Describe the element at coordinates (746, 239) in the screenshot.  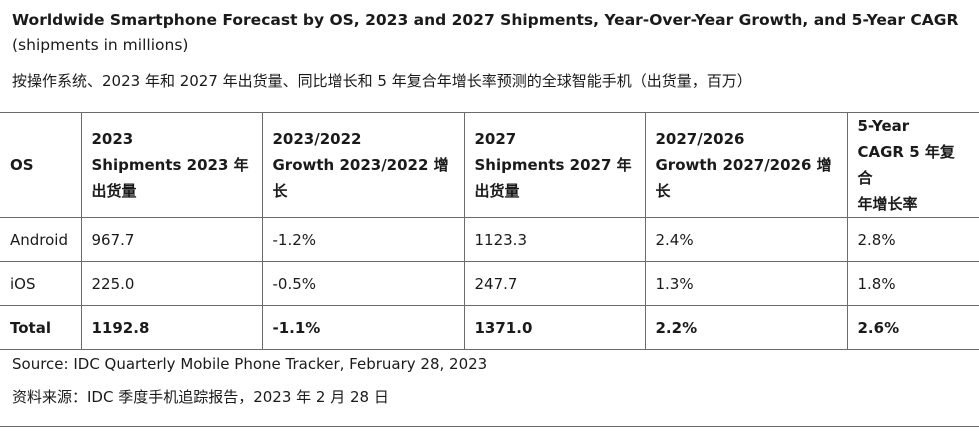
I see `cell-growth-2027: 2.4%` at that location.